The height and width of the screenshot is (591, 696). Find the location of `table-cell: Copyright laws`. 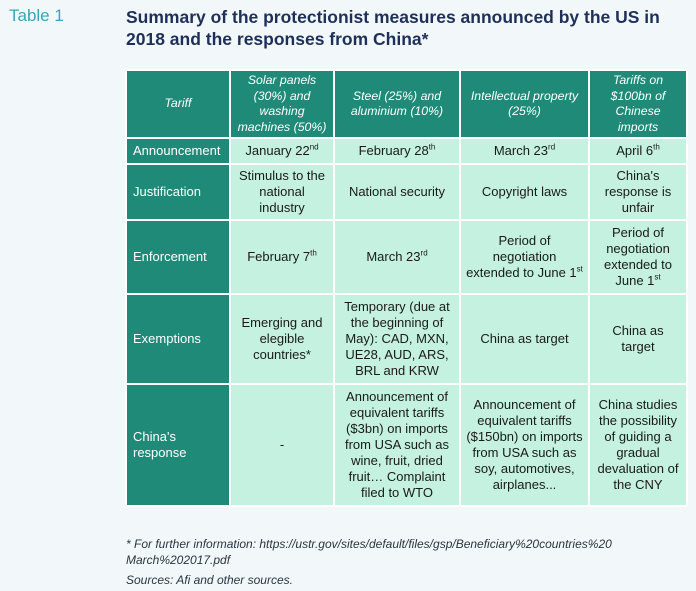

table-cell: Copyright laws is located at coordinates (524, 192).